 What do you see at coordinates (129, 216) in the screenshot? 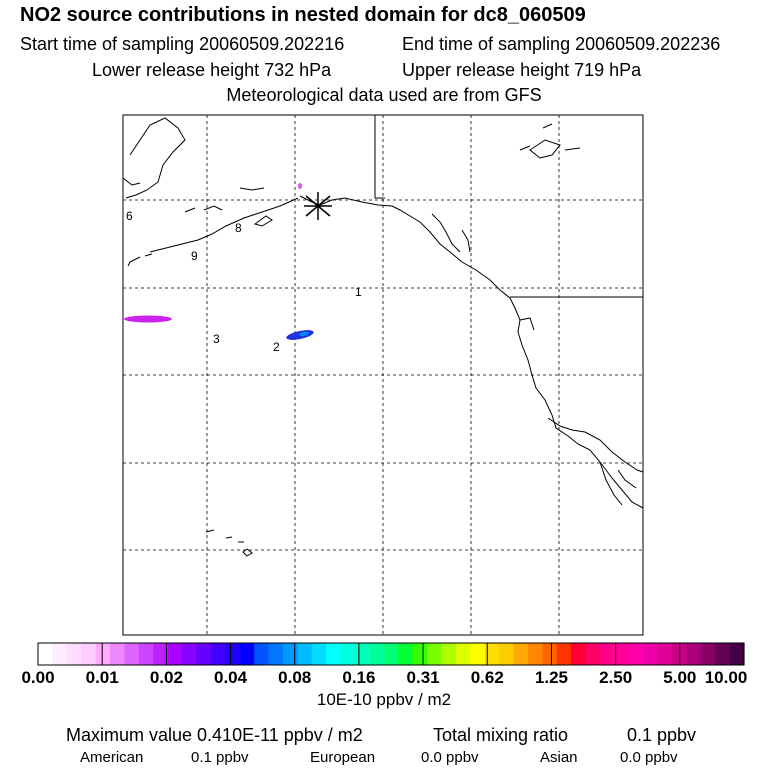
I see `point-label: 6` at bounding box center [129, 216].